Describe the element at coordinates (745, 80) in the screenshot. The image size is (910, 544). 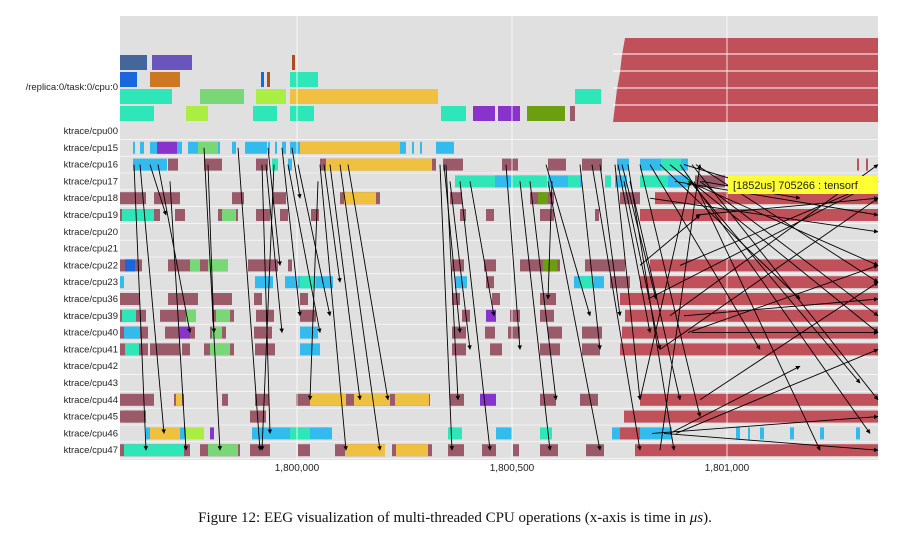
I see `task-bar-large` at that location.